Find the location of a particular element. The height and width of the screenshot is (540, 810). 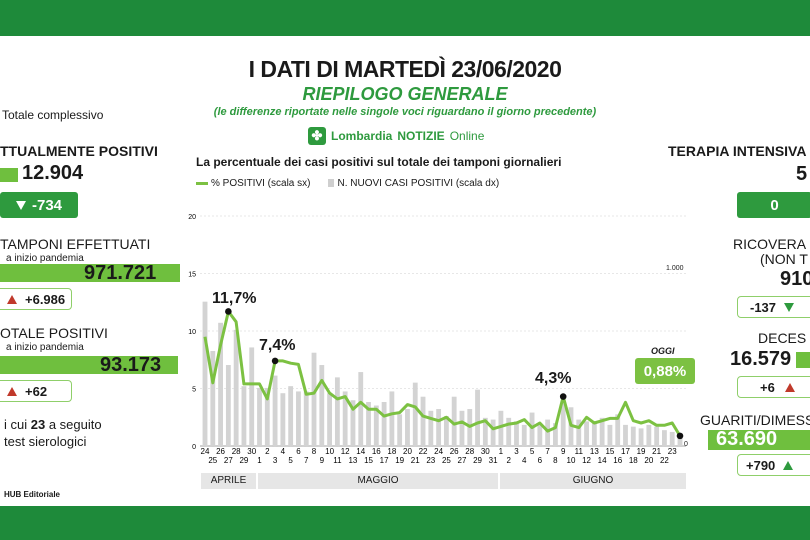

x-tick-label: 27 is located at coordinates (228, 460).